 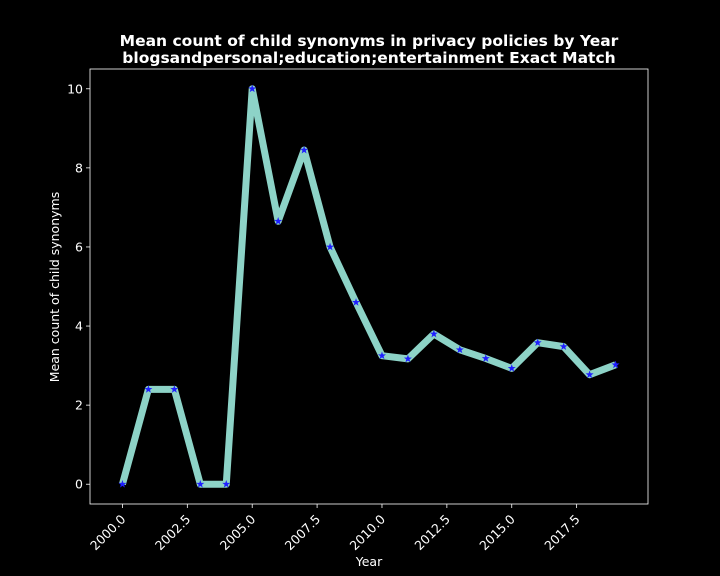 What do you see at coordinates (54, 287) in the screenshot?
I see `y-axis-label: Mean count of child synonyms` at bounding box center [54, 287].